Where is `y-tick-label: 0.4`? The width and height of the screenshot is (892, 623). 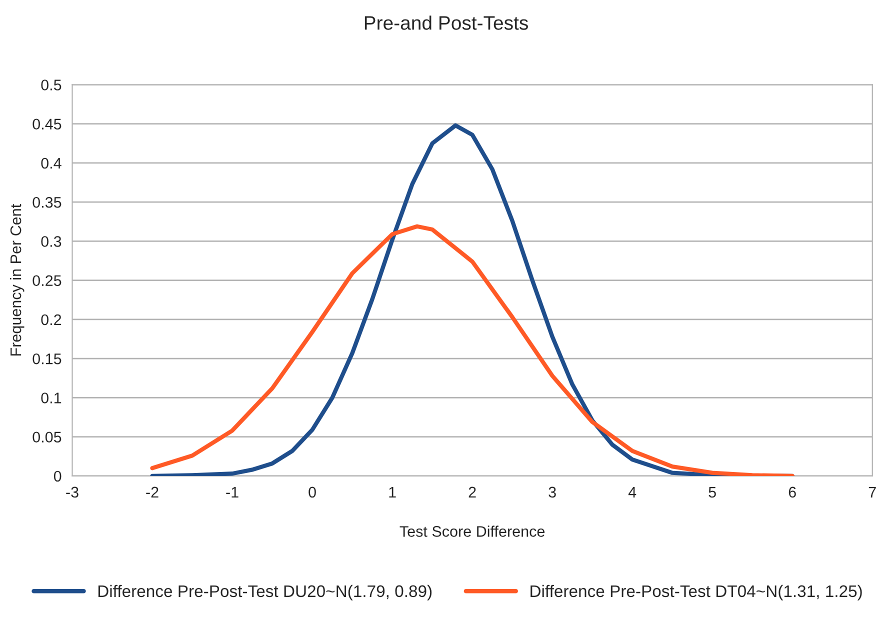
y-tick-label: 0.4 is located at coordinates (51, 163).